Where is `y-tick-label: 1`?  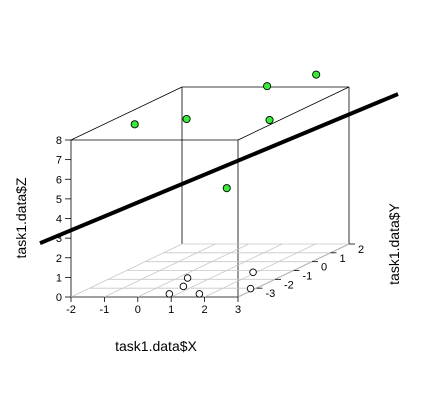
y-tick-label: 1 is located at coordinates (343, 259).